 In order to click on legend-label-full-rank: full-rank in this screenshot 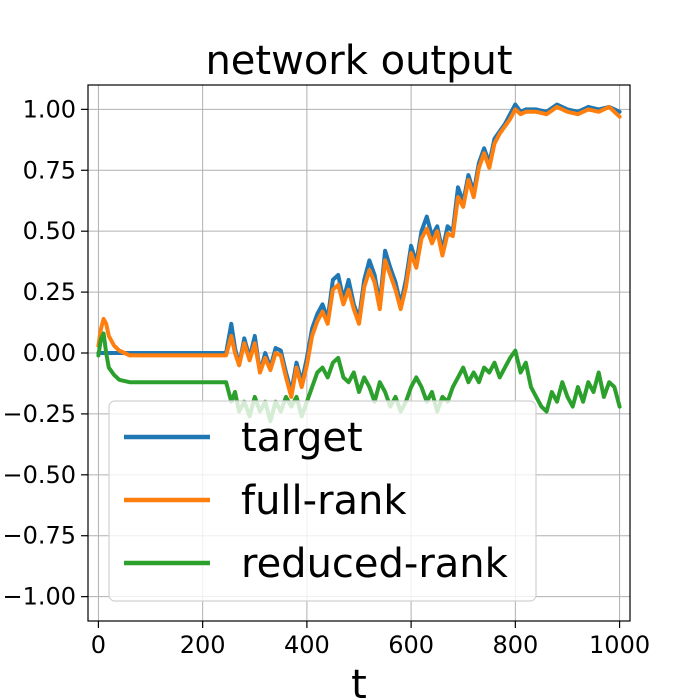, I will do `click(324, 501)`.